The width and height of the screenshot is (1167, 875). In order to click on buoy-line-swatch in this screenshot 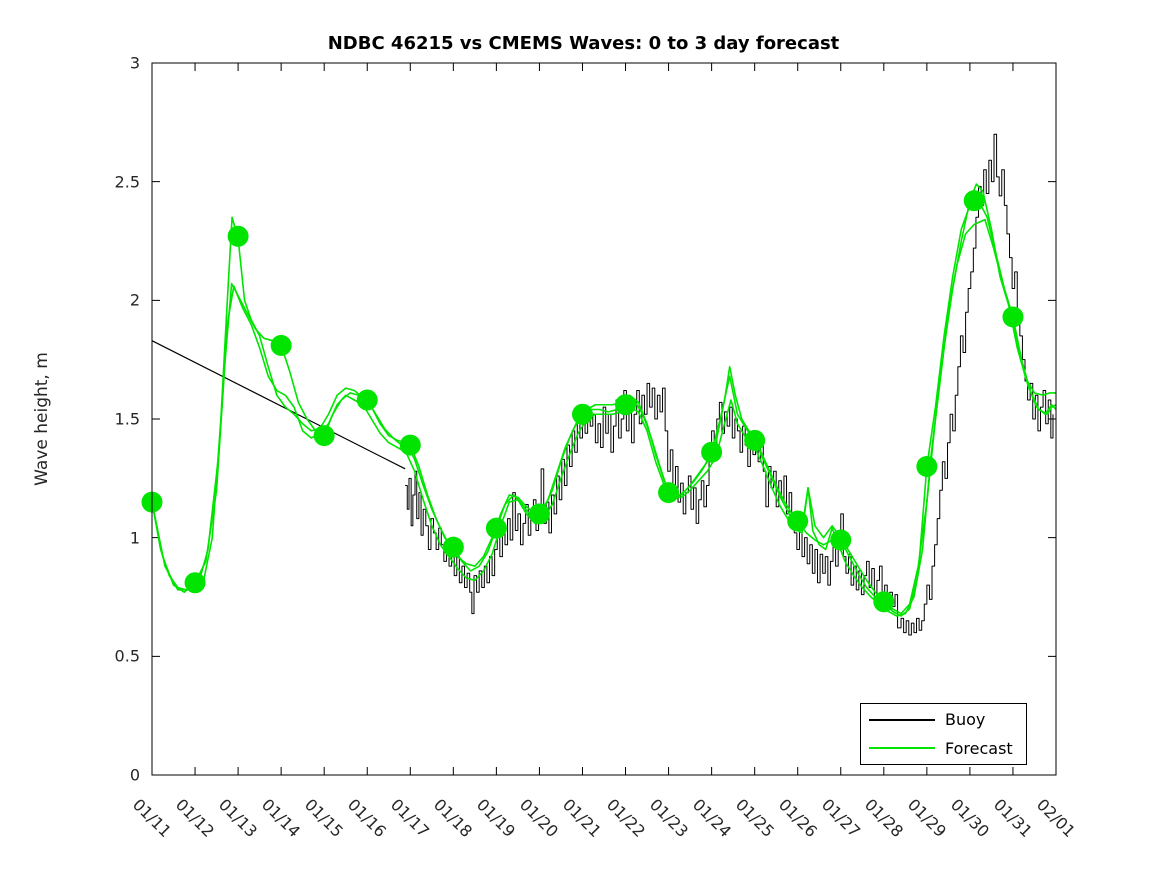, I will do `click(902, 719)`.